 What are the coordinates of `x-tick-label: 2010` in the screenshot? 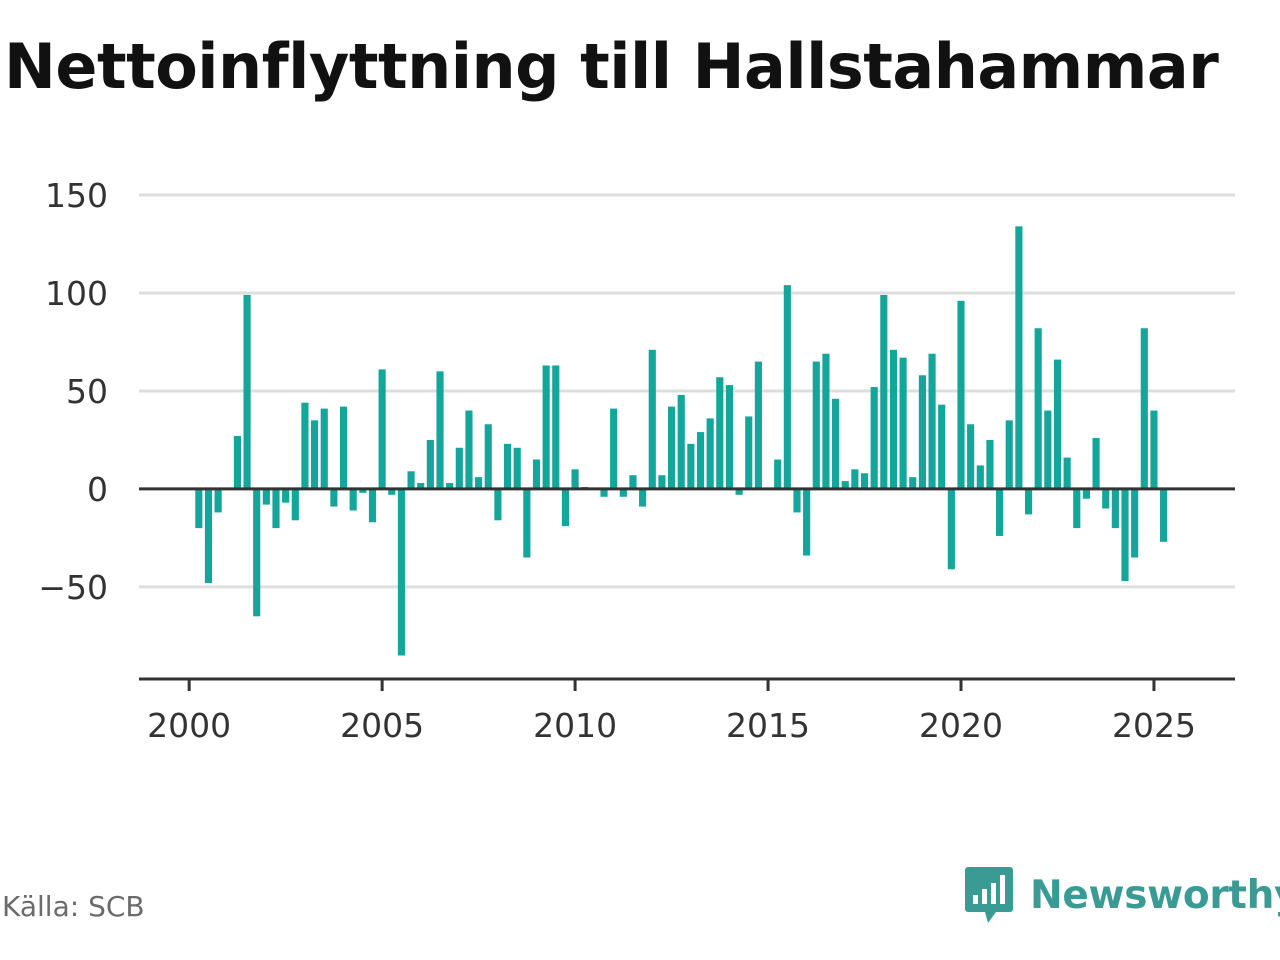 It's located at (575, 725).